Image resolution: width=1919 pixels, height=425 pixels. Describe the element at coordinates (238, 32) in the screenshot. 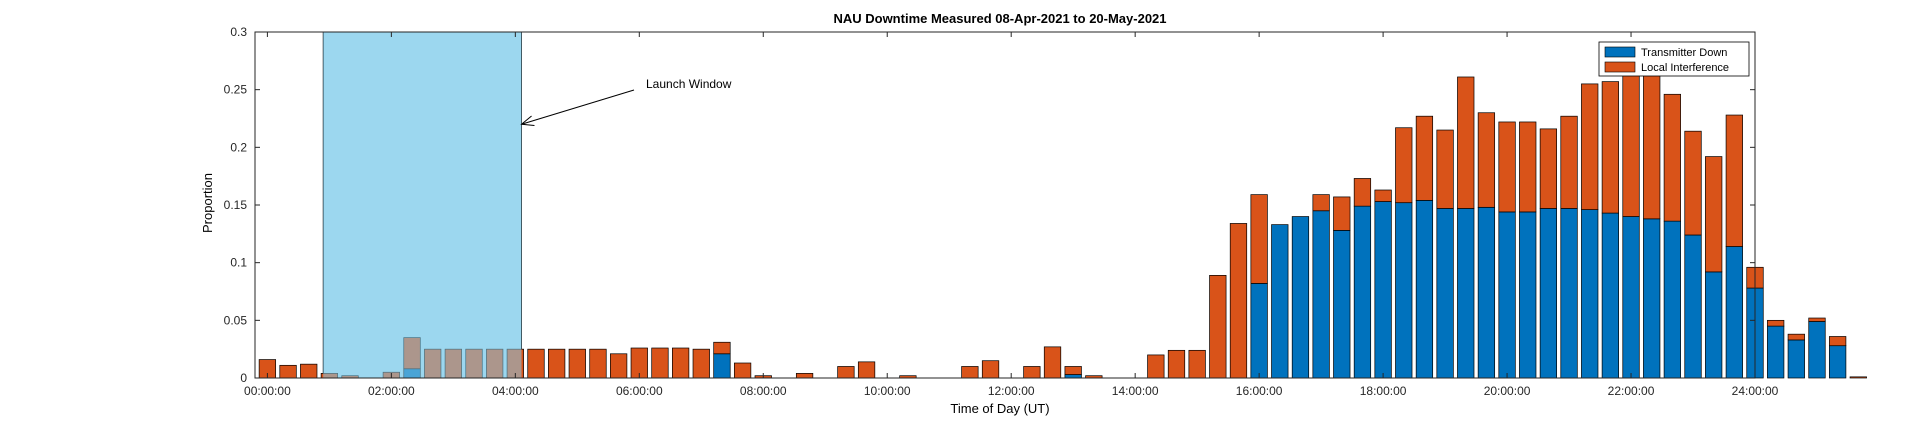

I see `y-tick-label: 0.3` at that location.